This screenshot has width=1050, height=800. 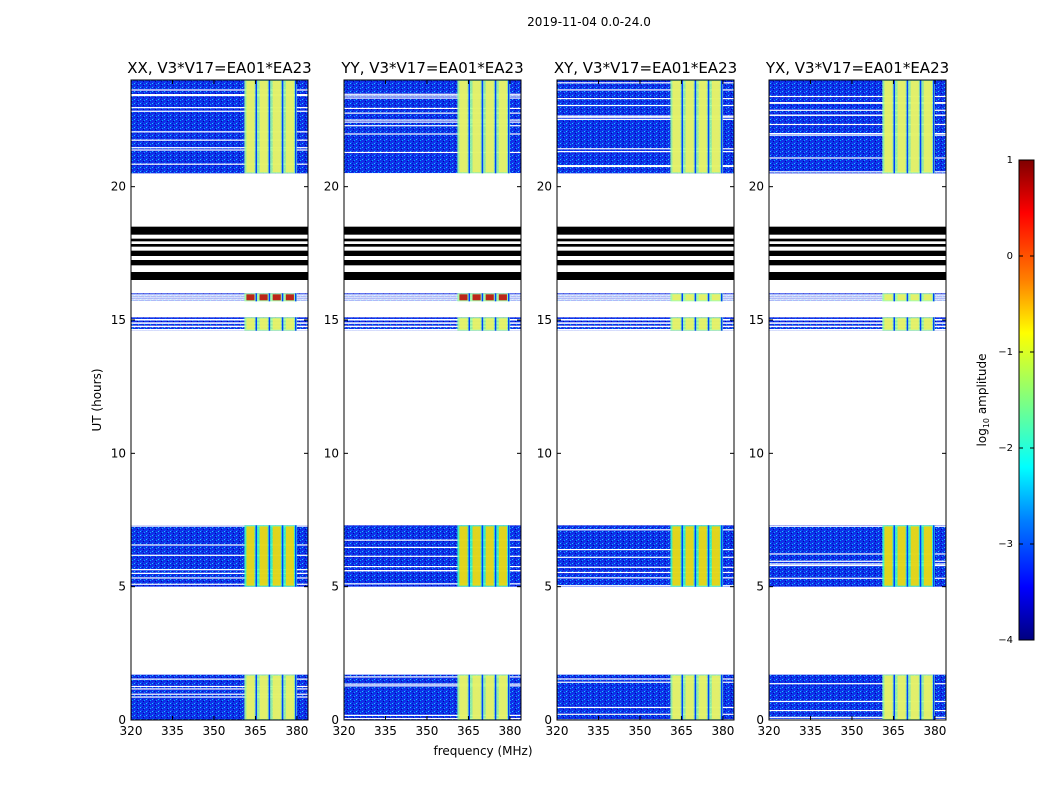 I want to click on y-tick-label: 5, so click(x=335, y=587).